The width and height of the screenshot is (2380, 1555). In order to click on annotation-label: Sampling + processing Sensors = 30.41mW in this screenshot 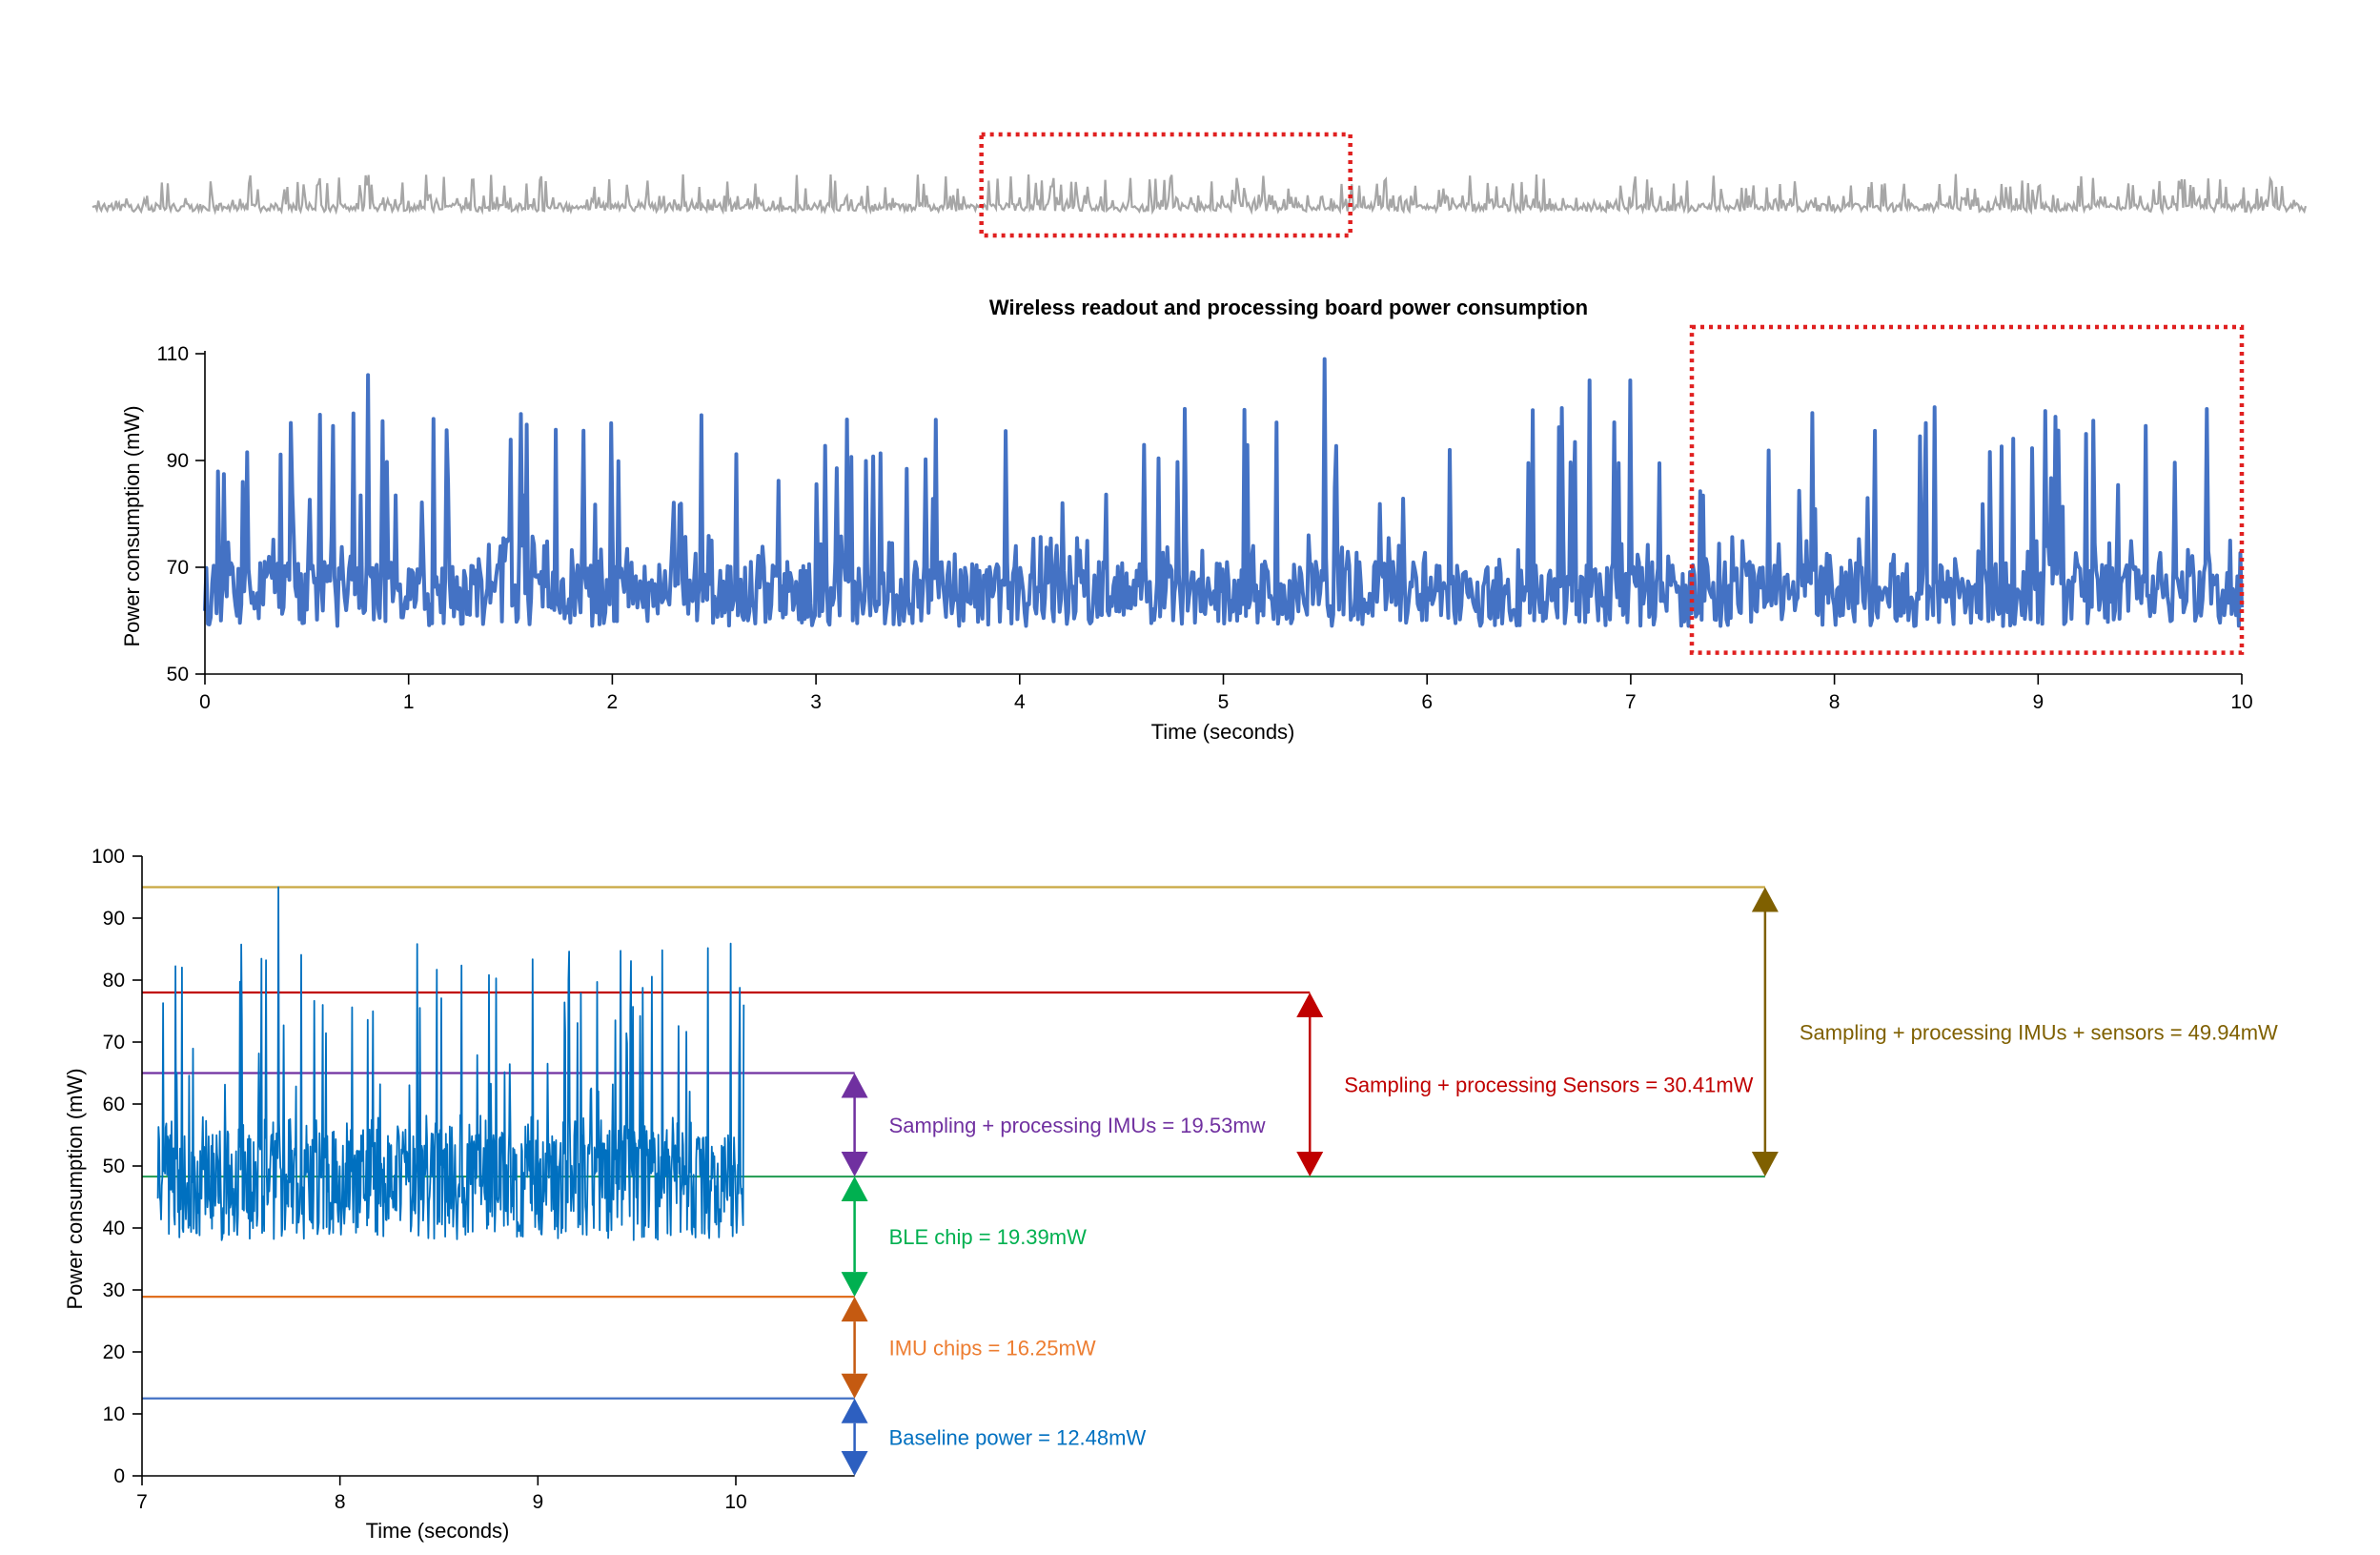, I will do `click(1548, 1085)`.